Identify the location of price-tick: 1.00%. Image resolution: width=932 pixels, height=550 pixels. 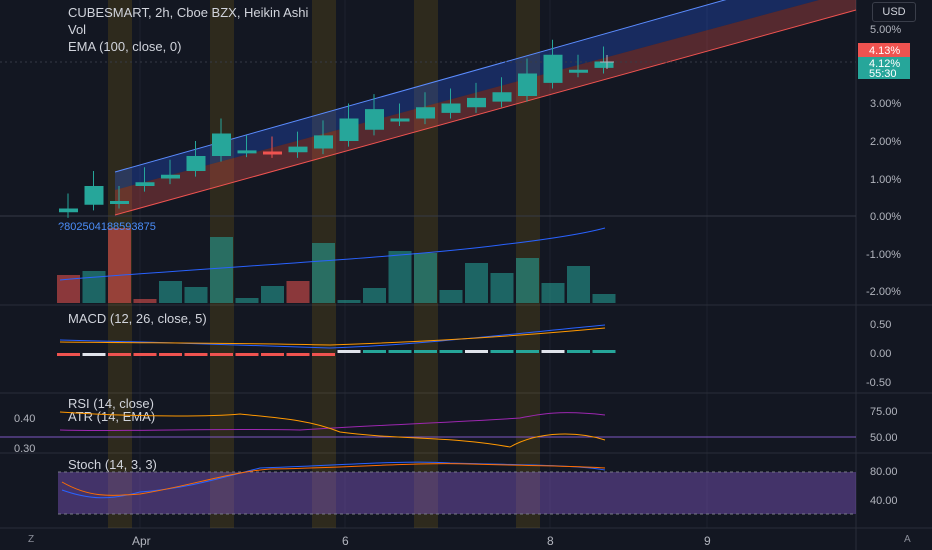
(885, 180).